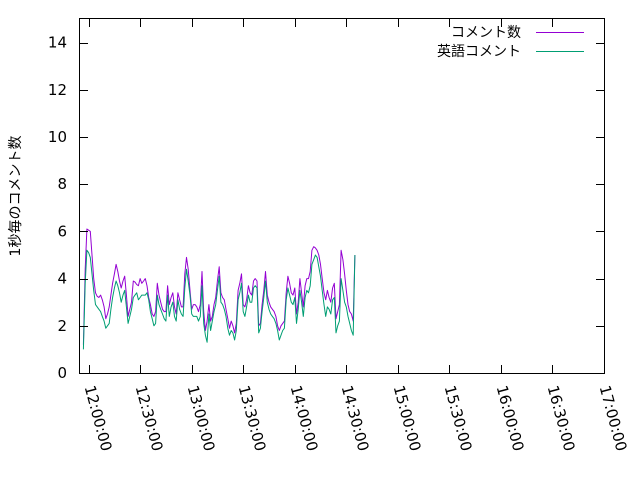 The width and height of the screenshot is (640, 480). Describe the element at coordinates (57, 90) in the screenshot. I see `y-tick-label-12: 12` at that location.